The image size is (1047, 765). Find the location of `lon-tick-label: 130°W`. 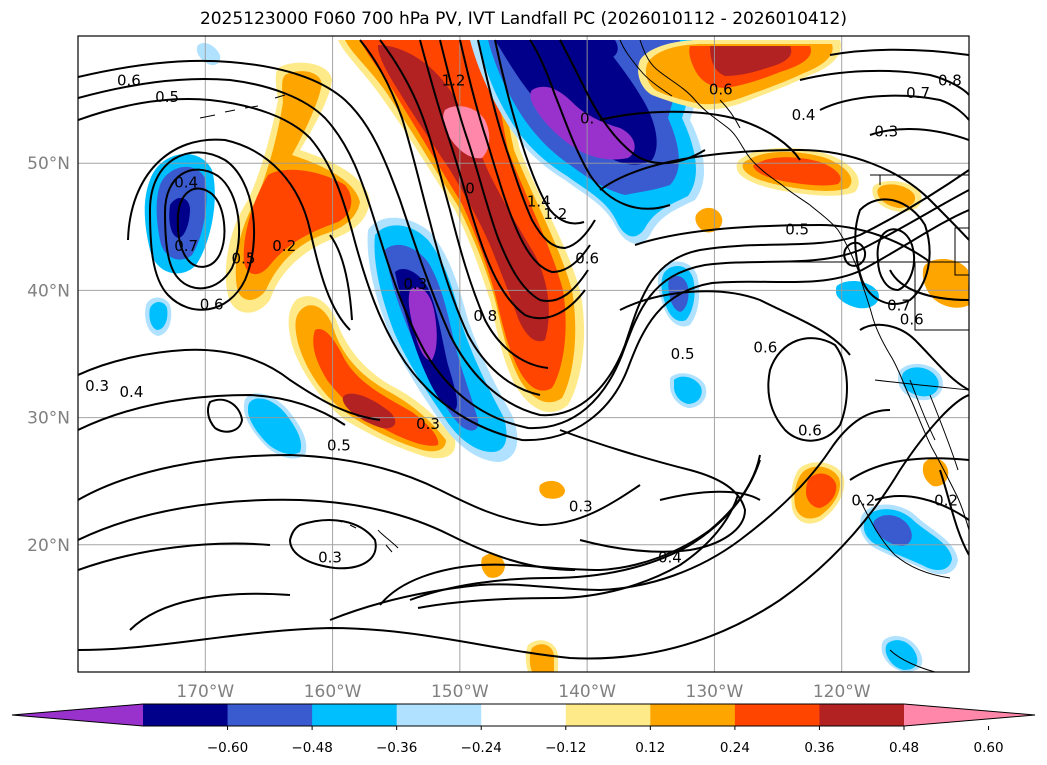

lon-tick-label: 130°W is located at coordinates (715, 692).